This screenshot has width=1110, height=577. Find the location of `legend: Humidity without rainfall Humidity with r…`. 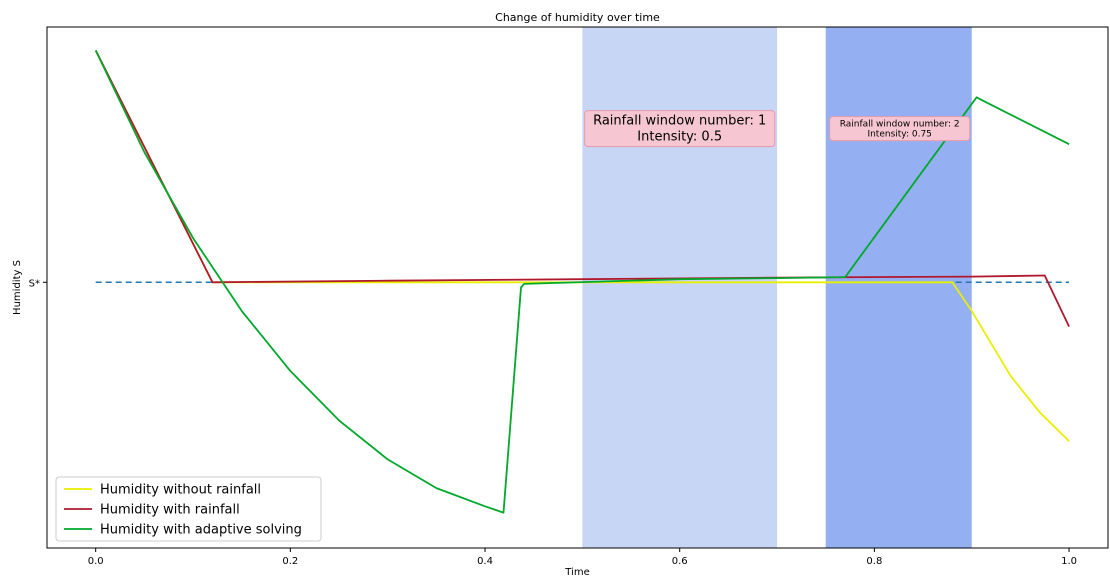

legend: Humidity without rainfall Humidity with r… is located at coordinates (188, 509).